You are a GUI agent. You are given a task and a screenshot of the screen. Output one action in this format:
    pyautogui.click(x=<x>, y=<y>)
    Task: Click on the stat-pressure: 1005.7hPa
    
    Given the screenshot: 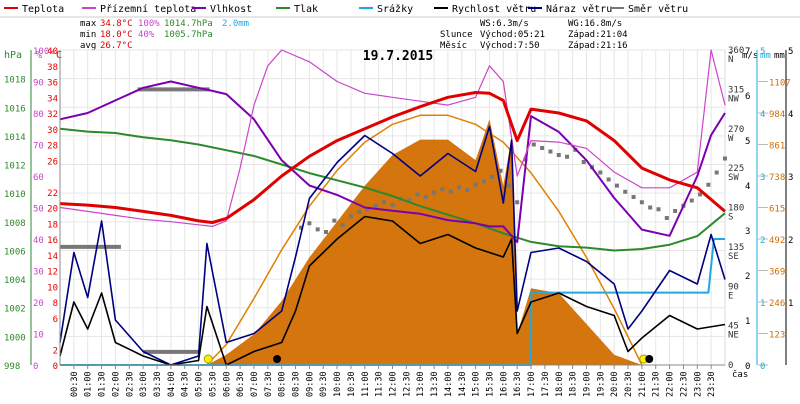 What is the action you would take?
    pyautogui.click(x=188, y=35)
    